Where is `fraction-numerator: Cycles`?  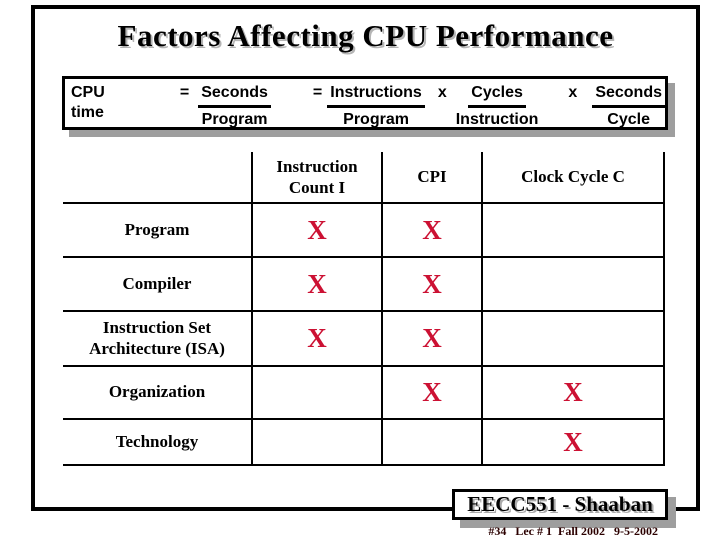 fraction-numerator: Cycles is located at coordinates (497, 95).